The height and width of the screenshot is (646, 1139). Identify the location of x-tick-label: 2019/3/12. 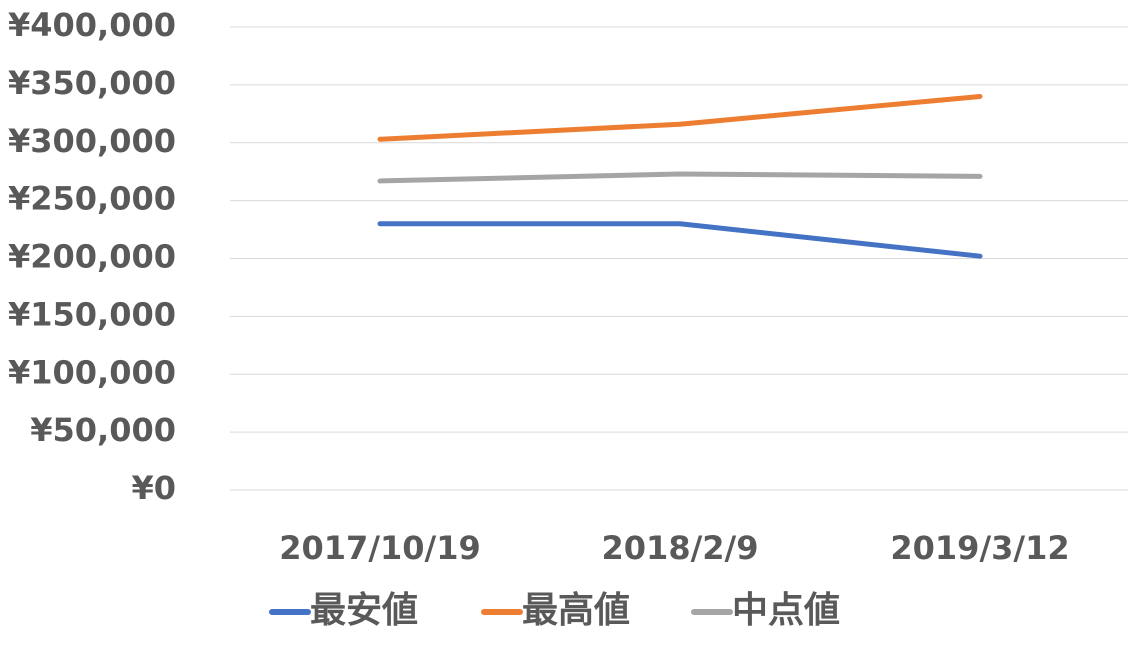
(979, 548).